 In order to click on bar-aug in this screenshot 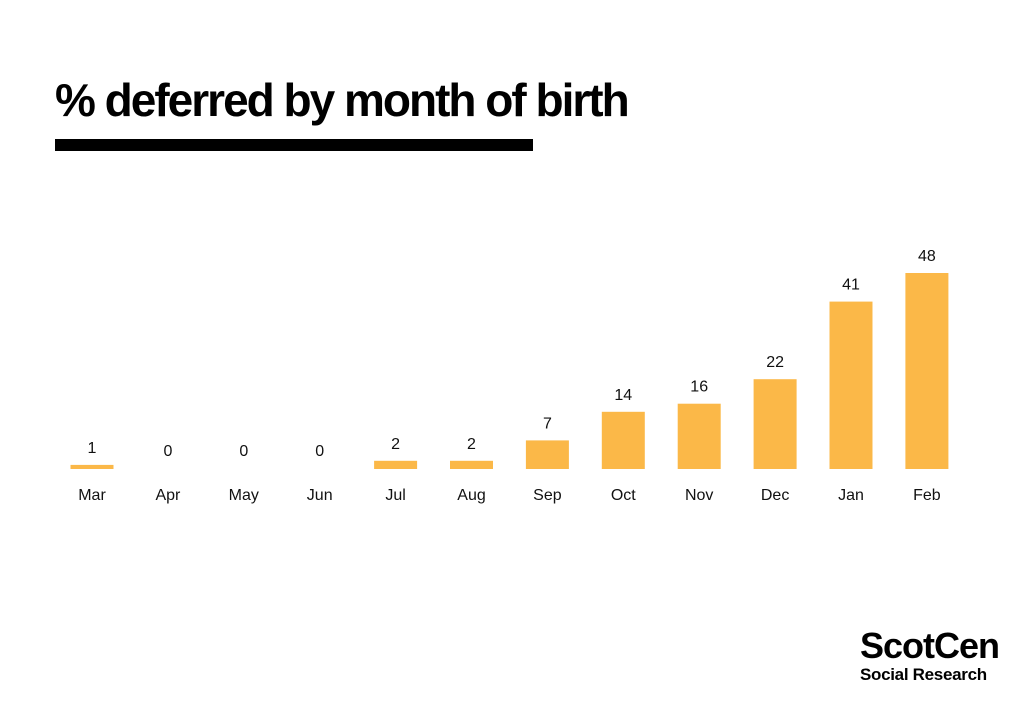, I will do `click(471, 464)`.